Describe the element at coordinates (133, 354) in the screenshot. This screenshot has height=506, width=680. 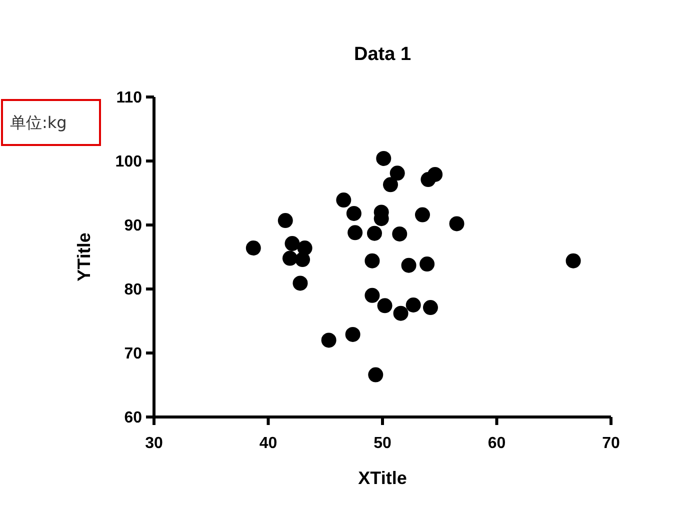
I see `y-tick-label: 70` at that location.